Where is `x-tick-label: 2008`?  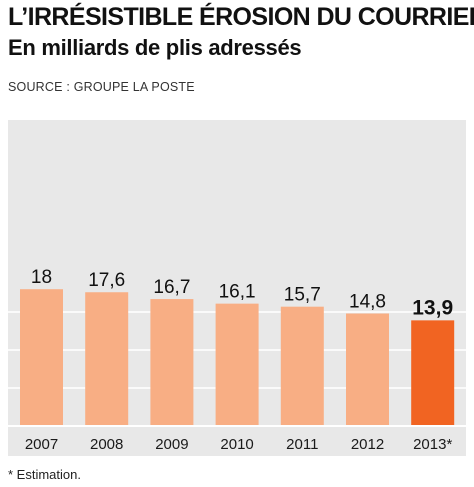
x-tick-label: 2008 is located at coordinates (106, 444).